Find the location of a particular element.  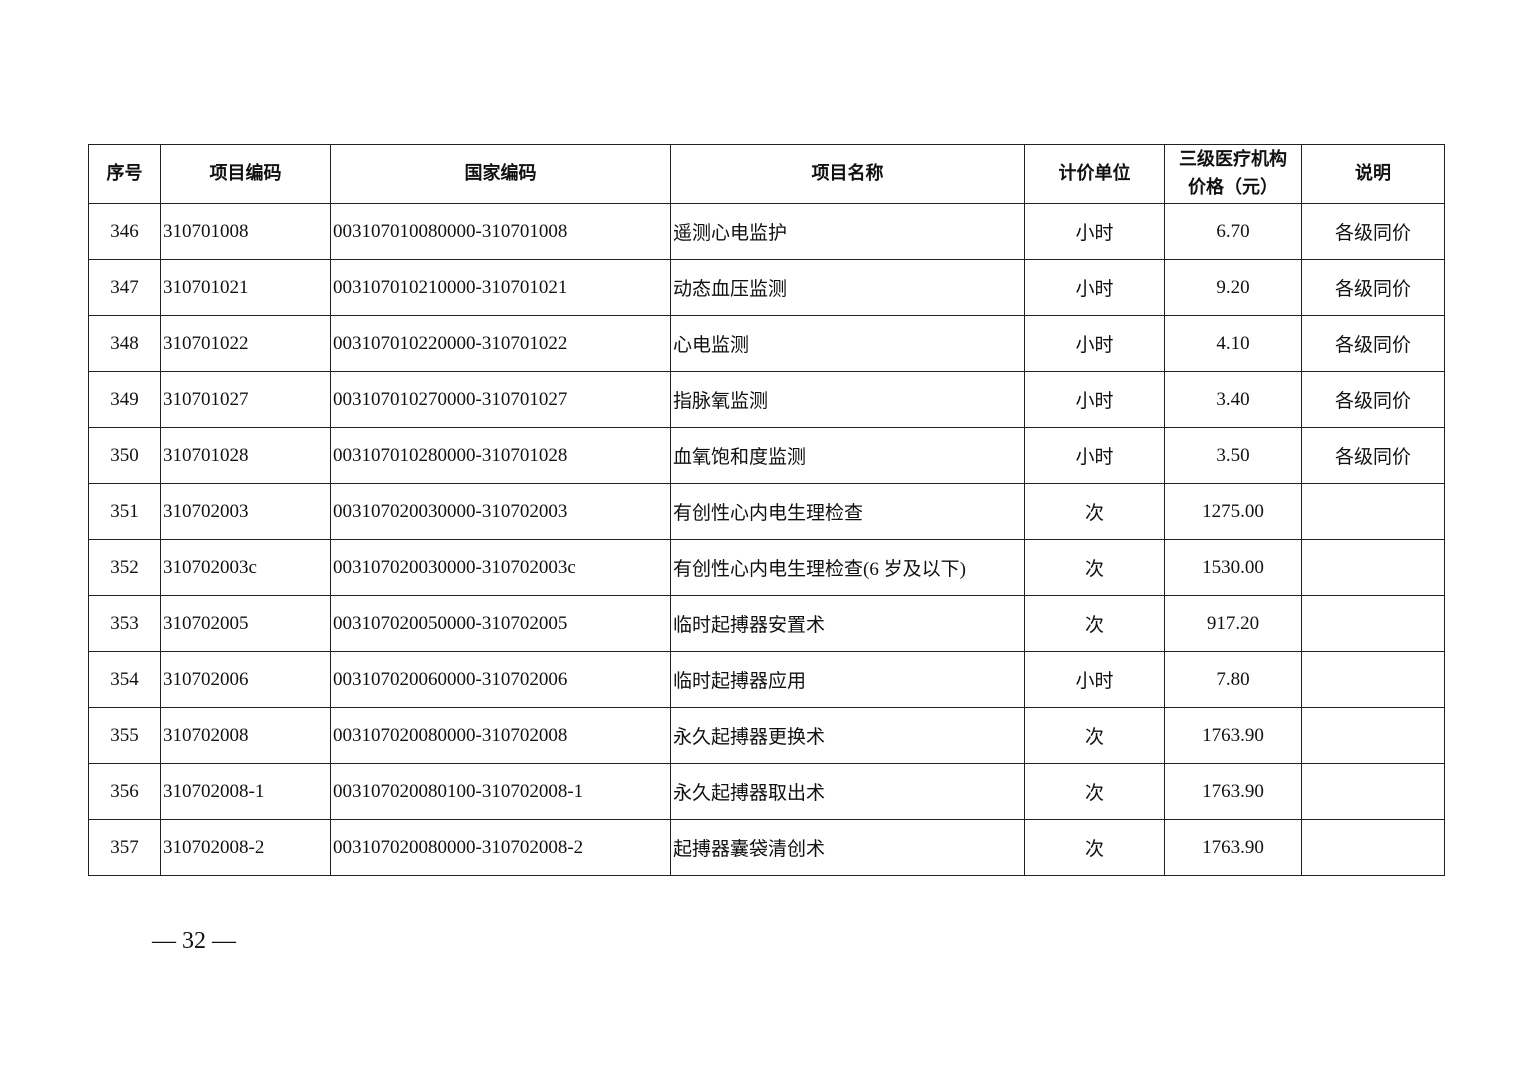

row-no: 351 is located at coordinates (124, 511).